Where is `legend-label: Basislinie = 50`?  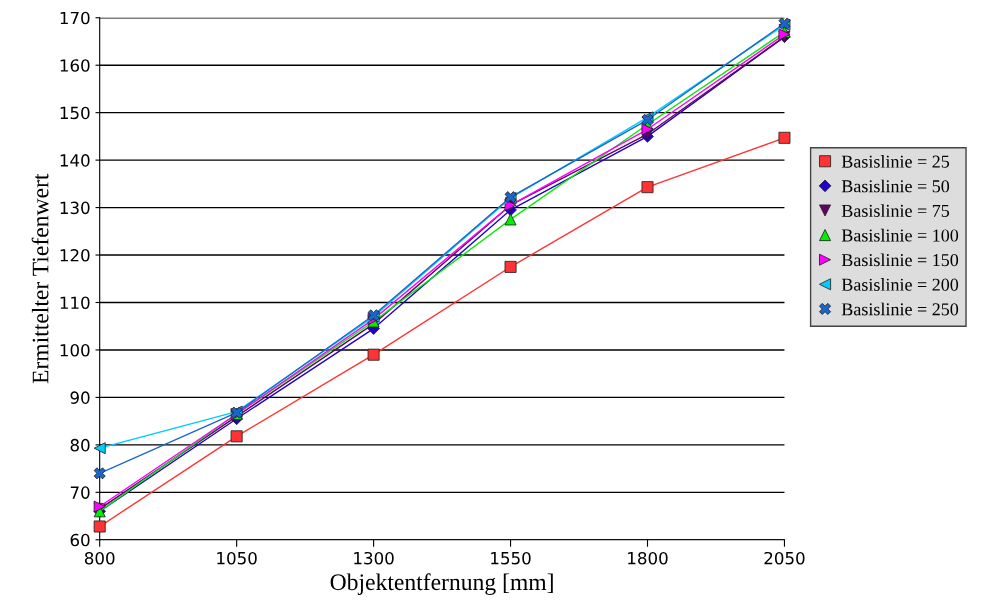 legend-label: Basislinie = 50 is located at coordinates (895, 186).